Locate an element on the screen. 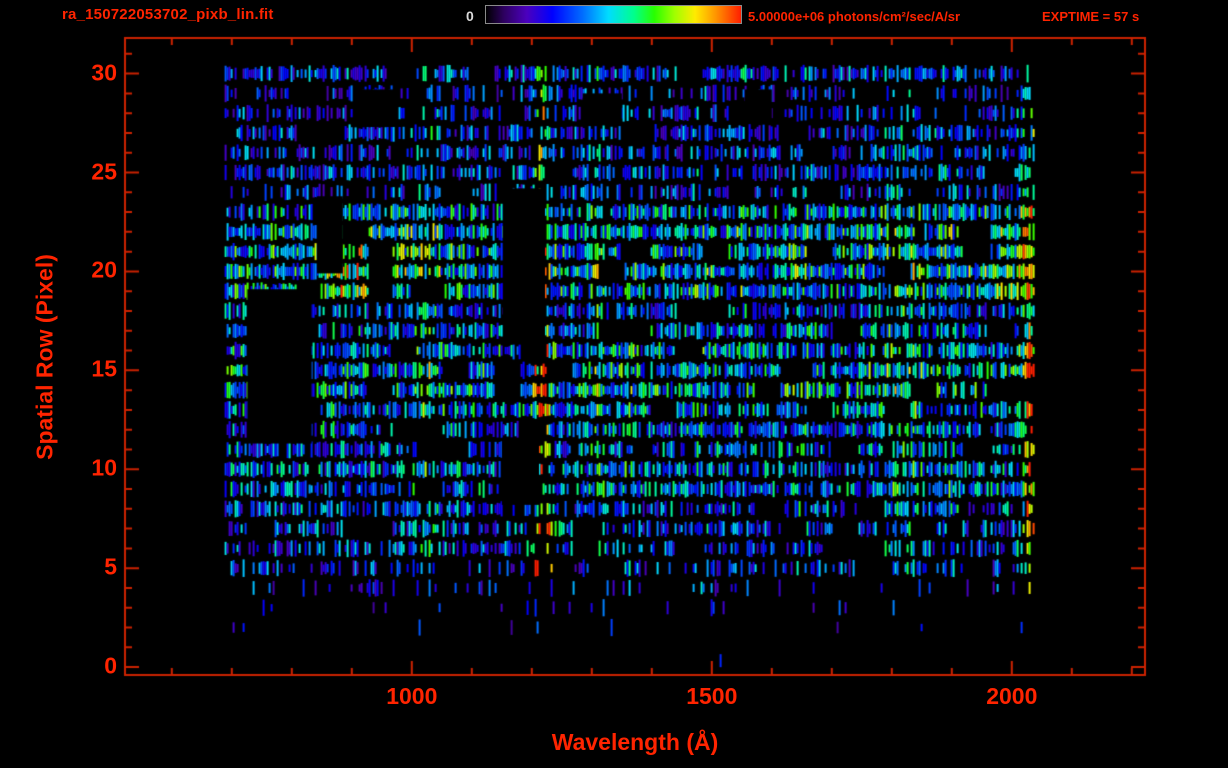 This screenshot has width=1228, height=768. colorbar-min-label: 0 is located at coordinates (470, 16).